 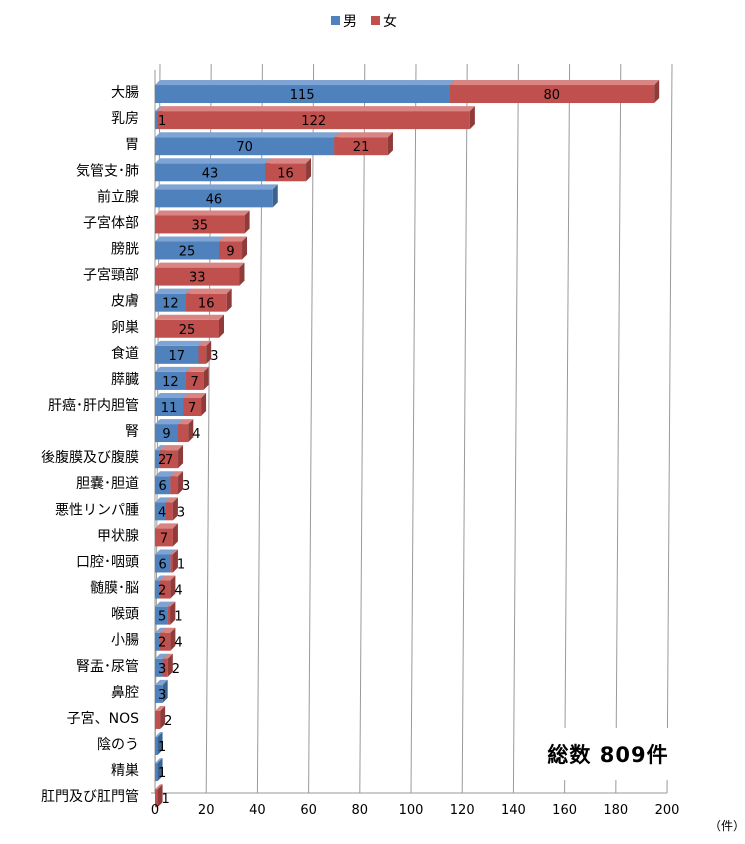 What do you see at coordinates (125, 119) in the screenshot?
I see `category-label: 乳房` at bounding box center [125, 119].